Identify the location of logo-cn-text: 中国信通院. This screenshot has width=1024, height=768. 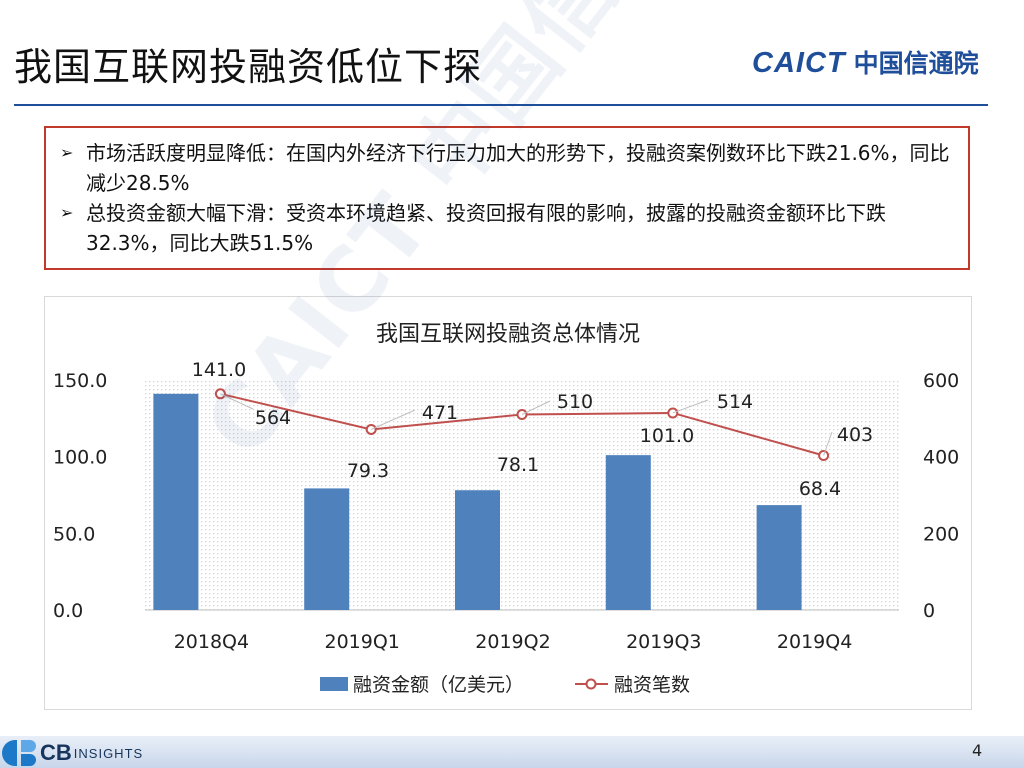
(916, 63).